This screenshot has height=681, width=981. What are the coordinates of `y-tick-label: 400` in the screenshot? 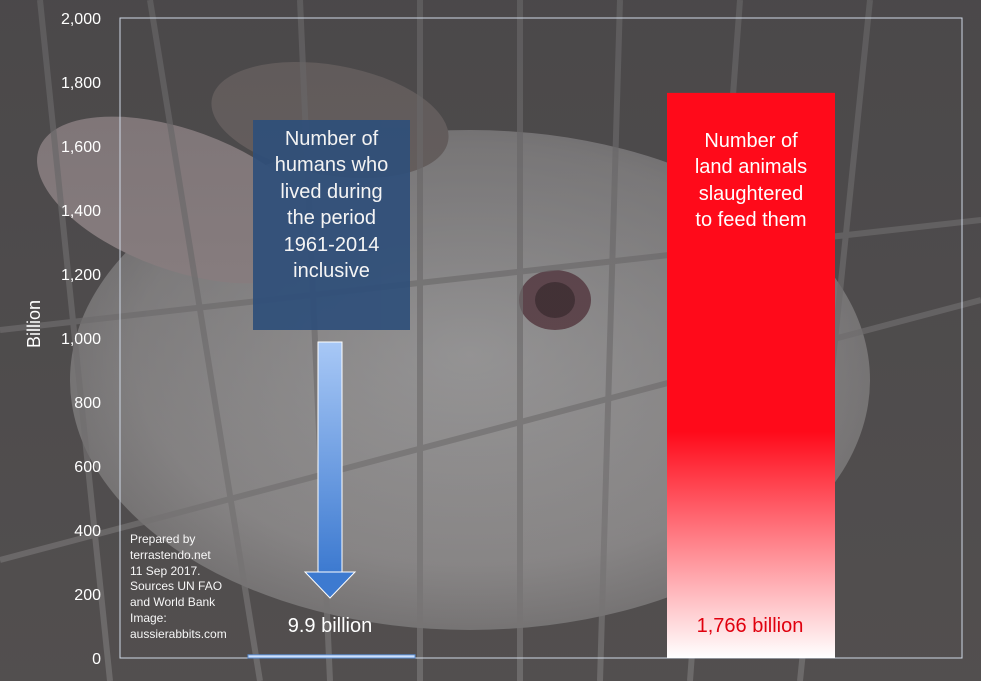 It's located at (87, 531).